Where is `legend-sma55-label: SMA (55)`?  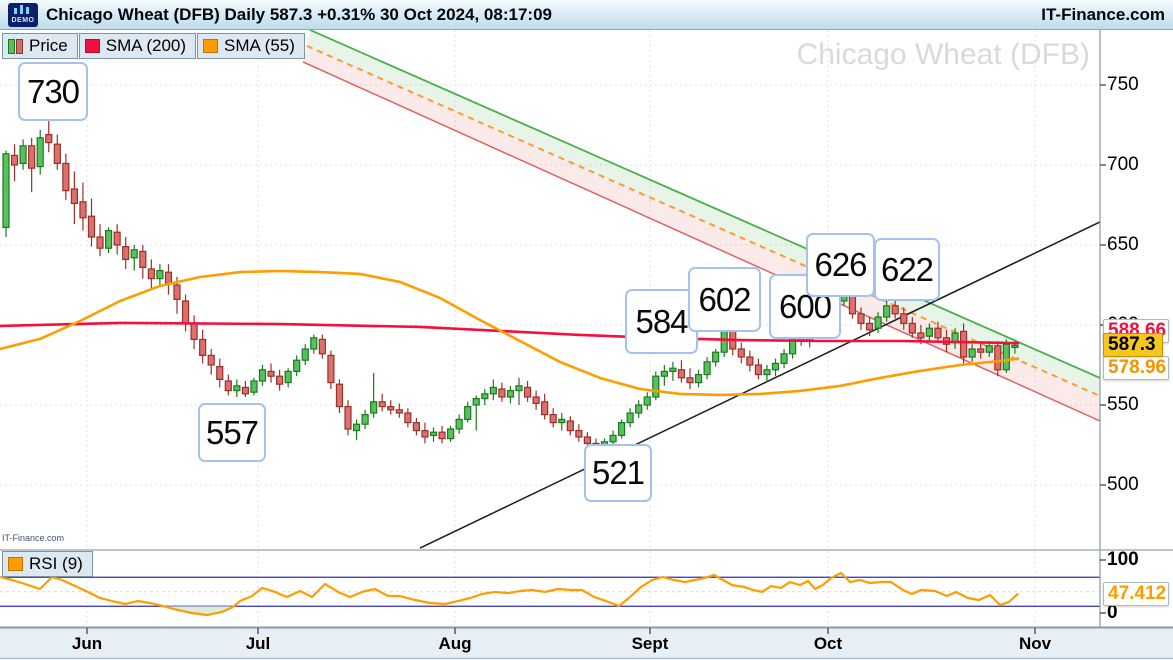 legend-sma55-label: SMA (55) is located at coordinates (259, 45).